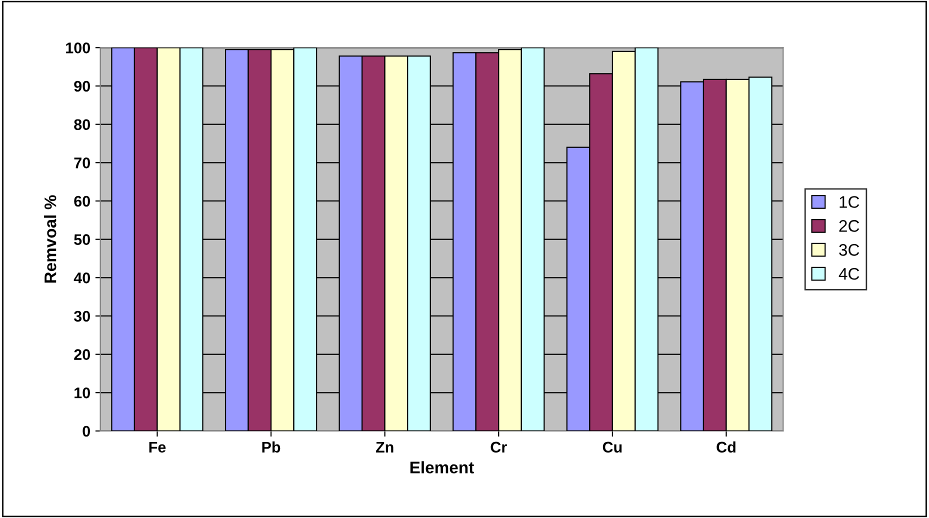  Describe the element at coordinates (82, 393) in the screenshot. I see `y-tick-label: 10` at that location.